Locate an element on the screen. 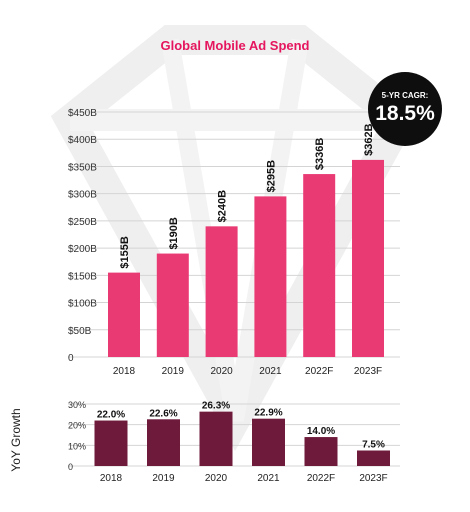  data-label: 22.9% is located at coordinates (268, 413).